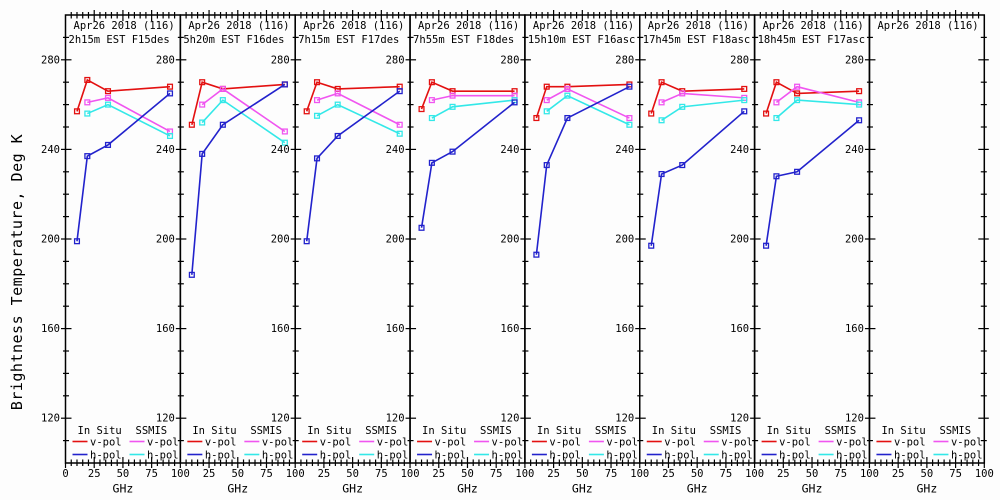 The image size is (1000, 500). What do you see at coordinates (123, 167) in the screenshot?
I see `series-insitu-hpol-line` at bounding box center [123, 167].